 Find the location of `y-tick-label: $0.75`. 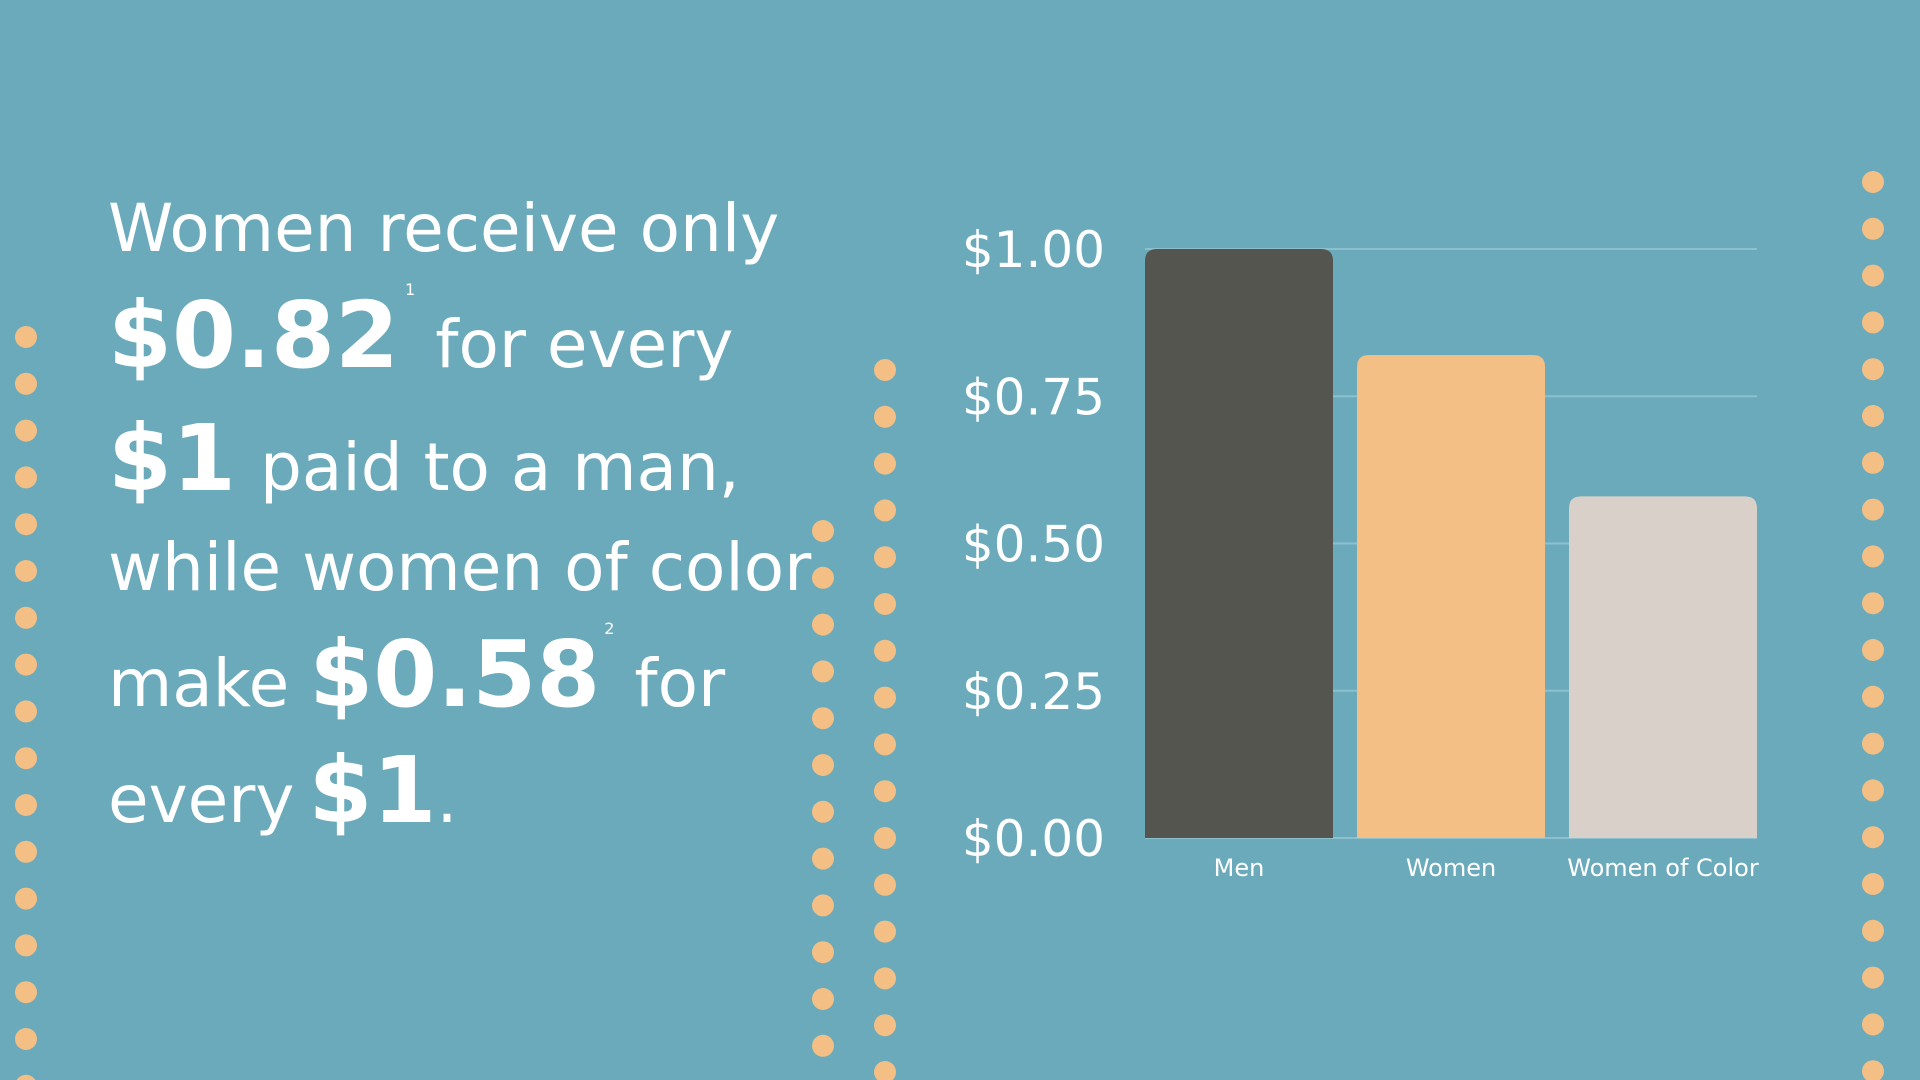

y-tick-label: $0.75 is located at coordinates (1033, 397).